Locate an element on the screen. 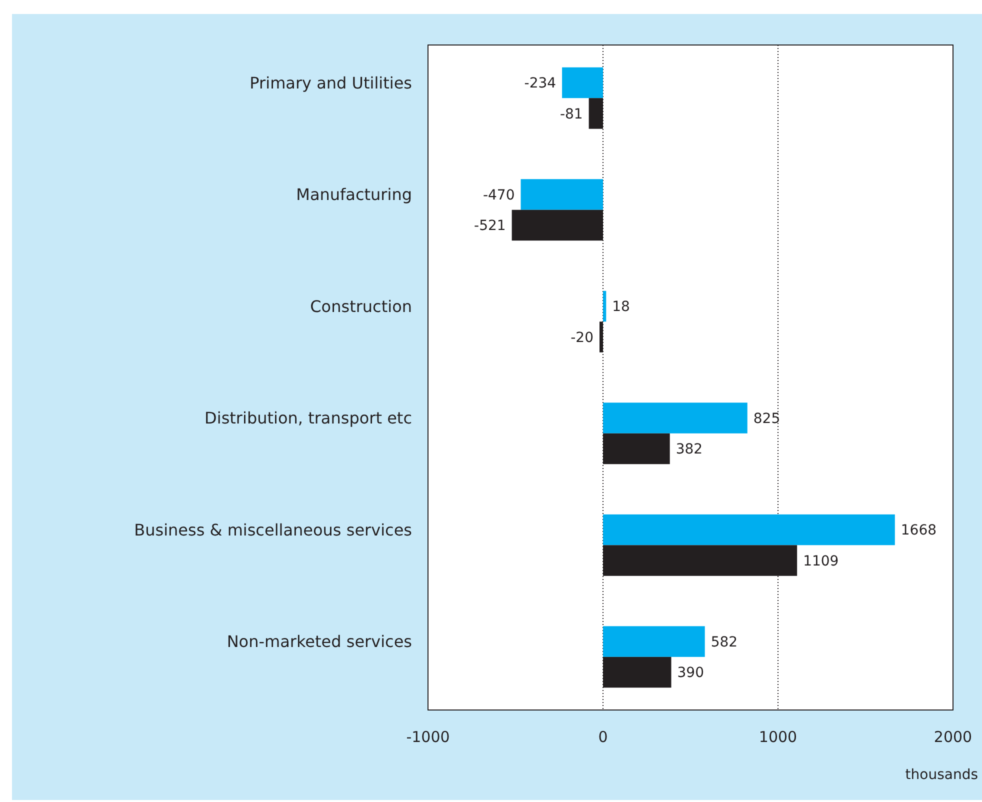 The width and height of the screenshot is (982, 802). data-label: 582 is located at coordinates (724, 642).